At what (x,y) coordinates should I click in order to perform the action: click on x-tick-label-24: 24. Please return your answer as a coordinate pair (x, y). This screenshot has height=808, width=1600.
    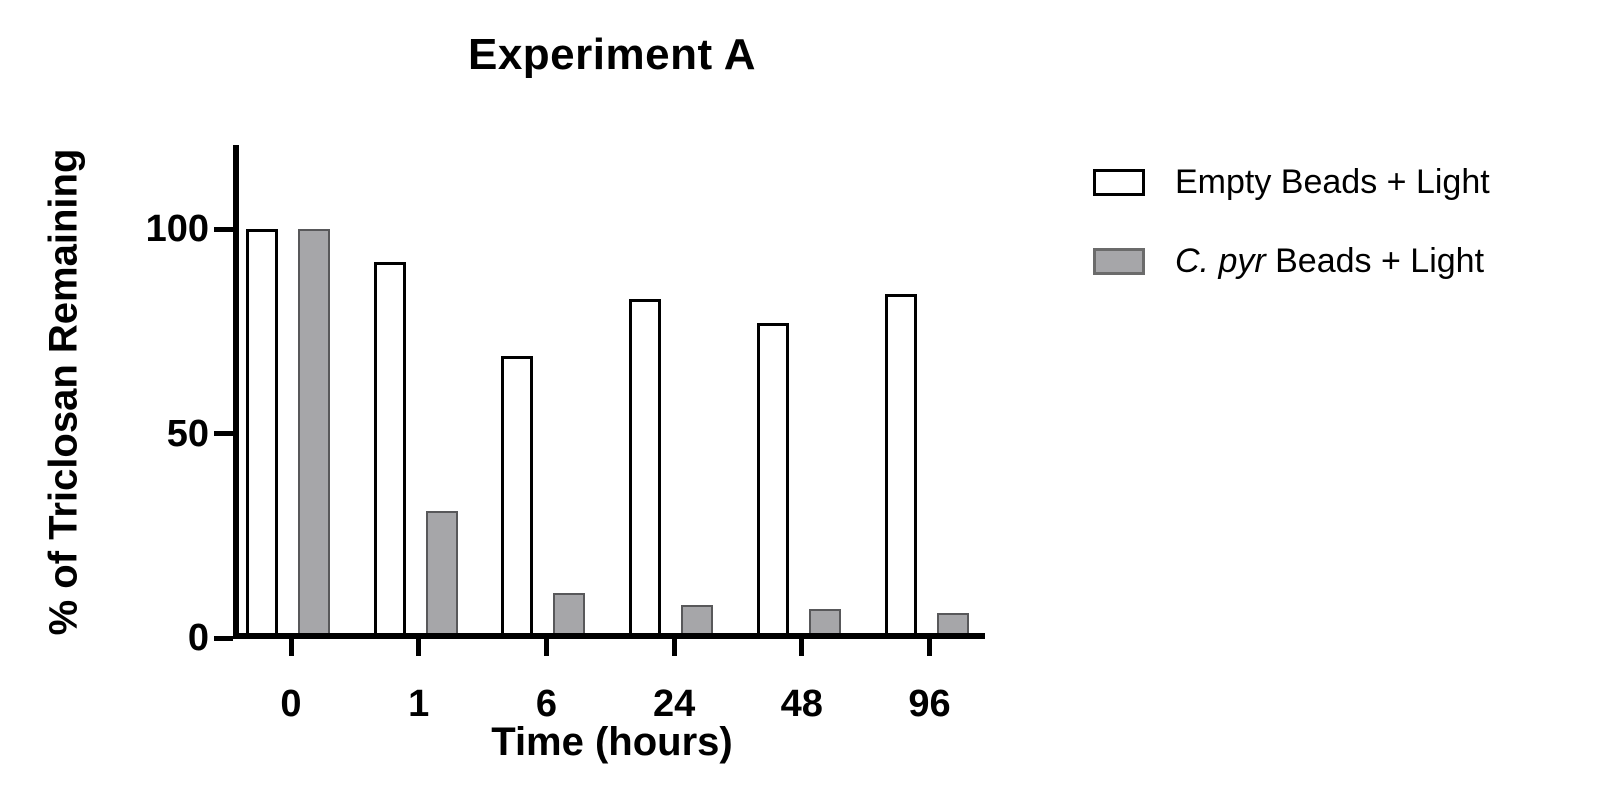
    Looking at the image, I should click on (674, 704).